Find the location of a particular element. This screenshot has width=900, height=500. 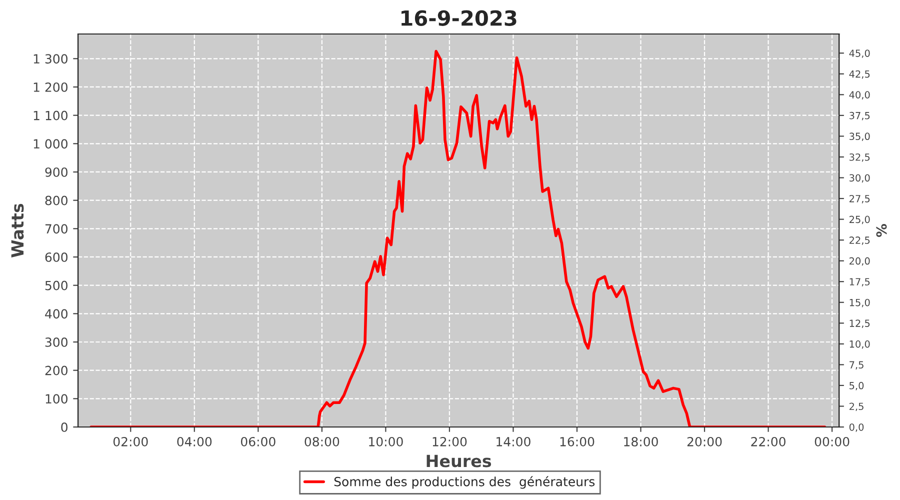

y-tick-label: 600 is located at coordinates (56, 257).